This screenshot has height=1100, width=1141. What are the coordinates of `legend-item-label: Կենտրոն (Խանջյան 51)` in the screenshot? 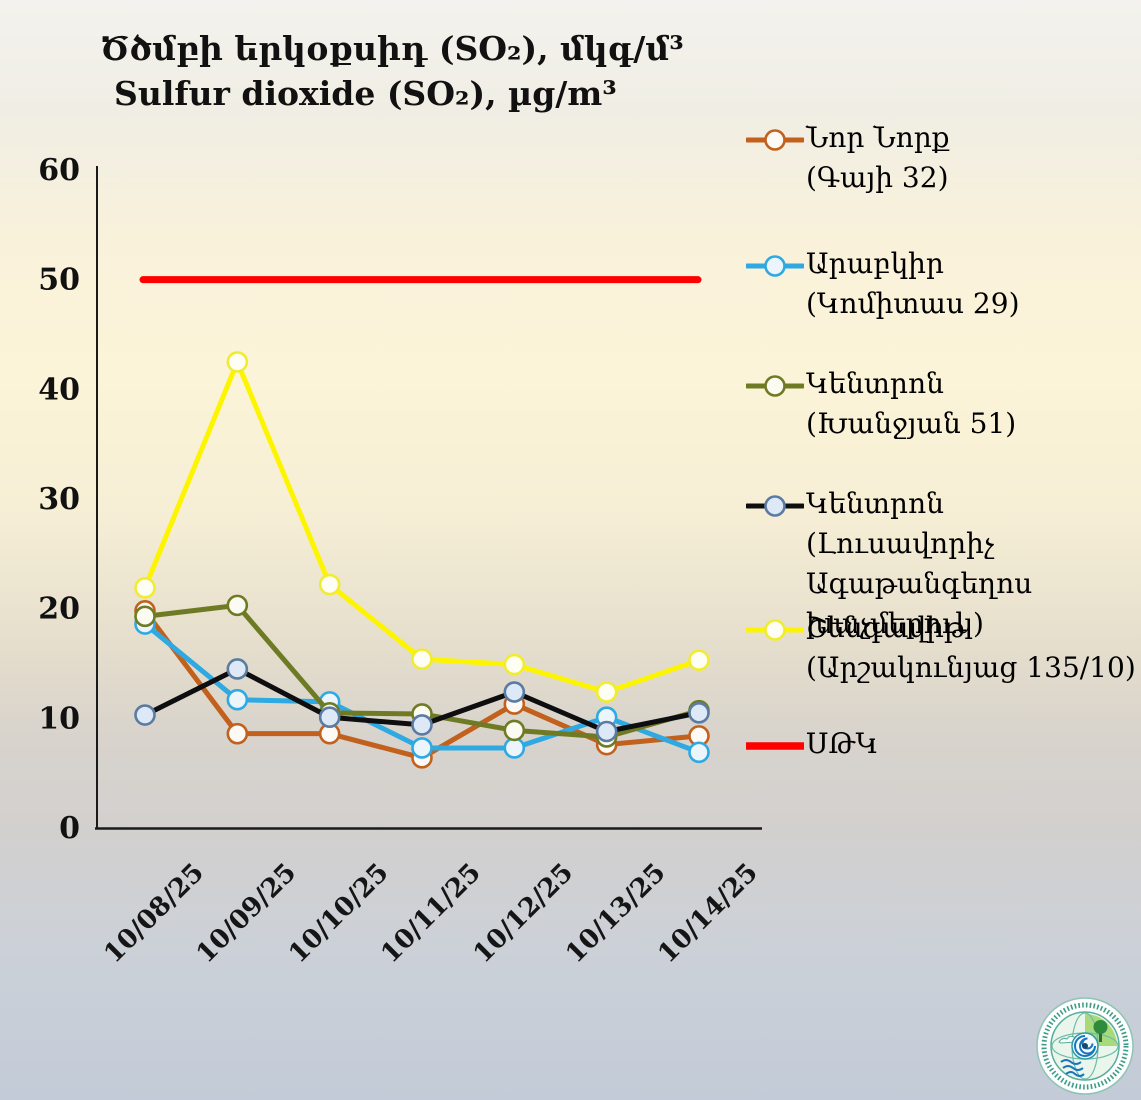 It's located at (911, 403).